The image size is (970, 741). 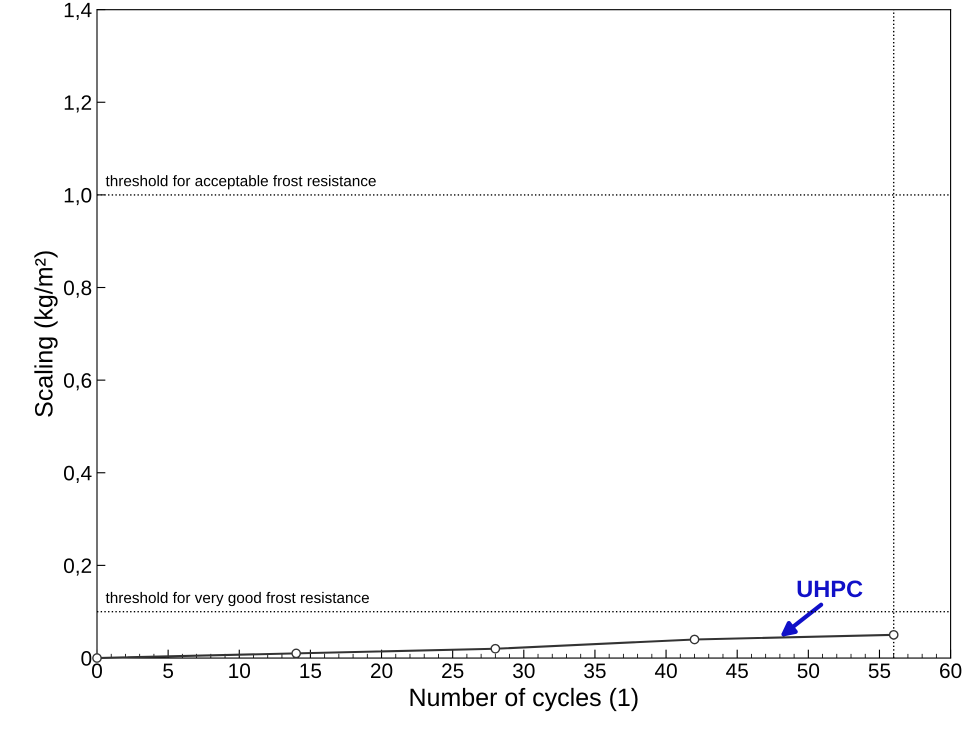 I want to click on x-tick-label: 30, so click(x=524, y=670).